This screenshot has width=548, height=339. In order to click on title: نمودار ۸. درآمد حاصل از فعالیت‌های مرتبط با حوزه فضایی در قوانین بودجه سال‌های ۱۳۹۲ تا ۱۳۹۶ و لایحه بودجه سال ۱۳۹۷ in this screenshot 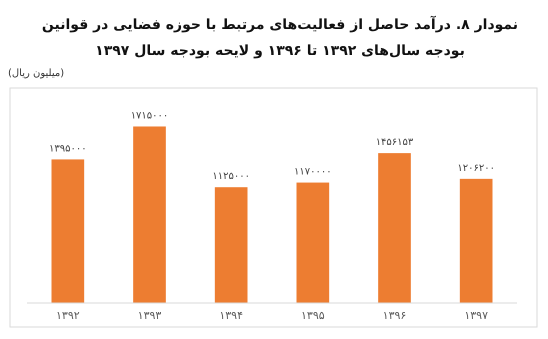, I will do `click(280, 37)`.